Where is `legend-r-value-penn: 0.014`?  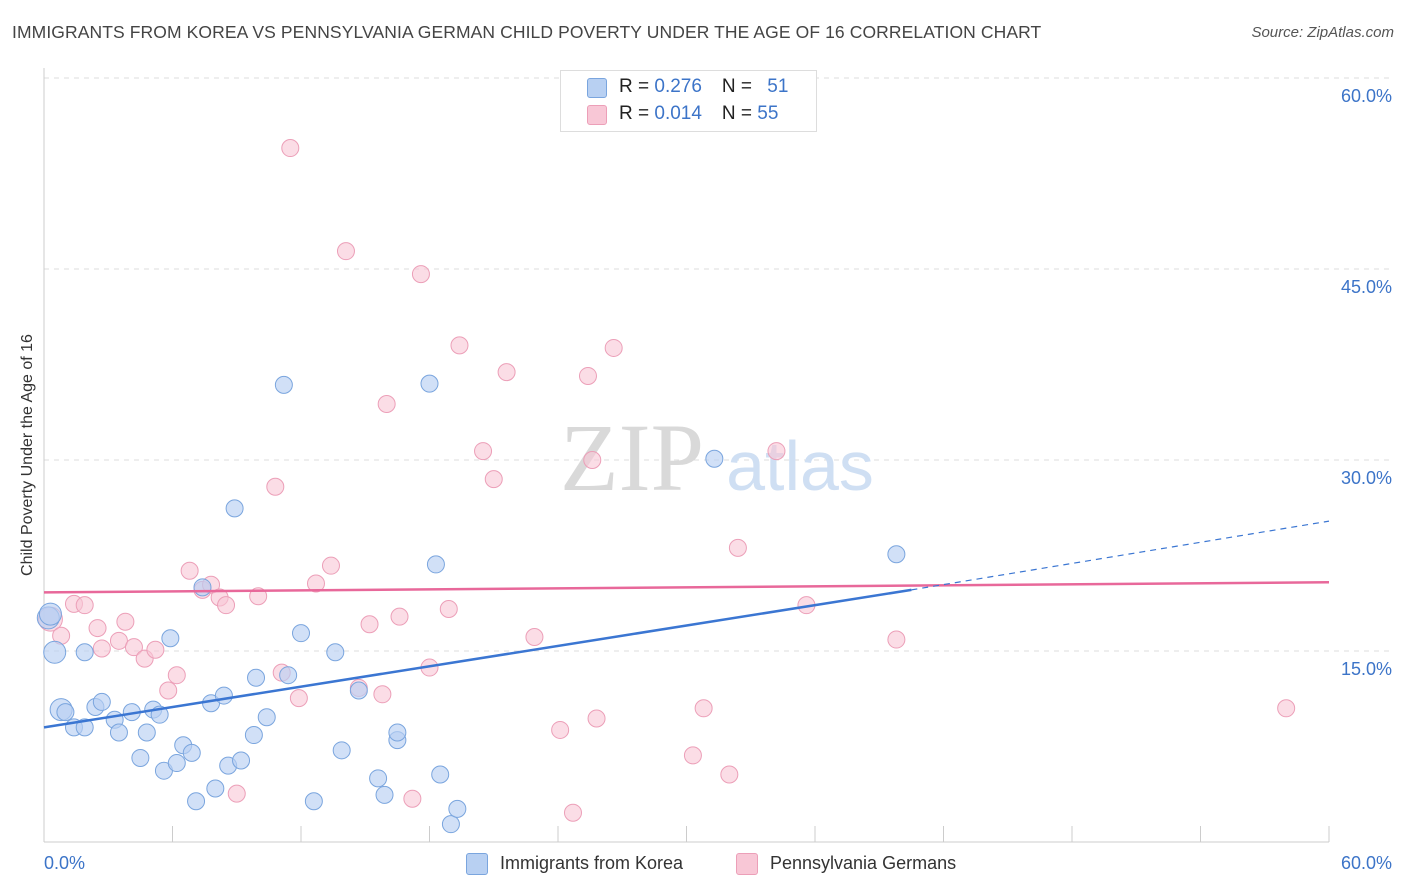
legend-r-value-penn: 0.014 is located at coordinates (678, 113).